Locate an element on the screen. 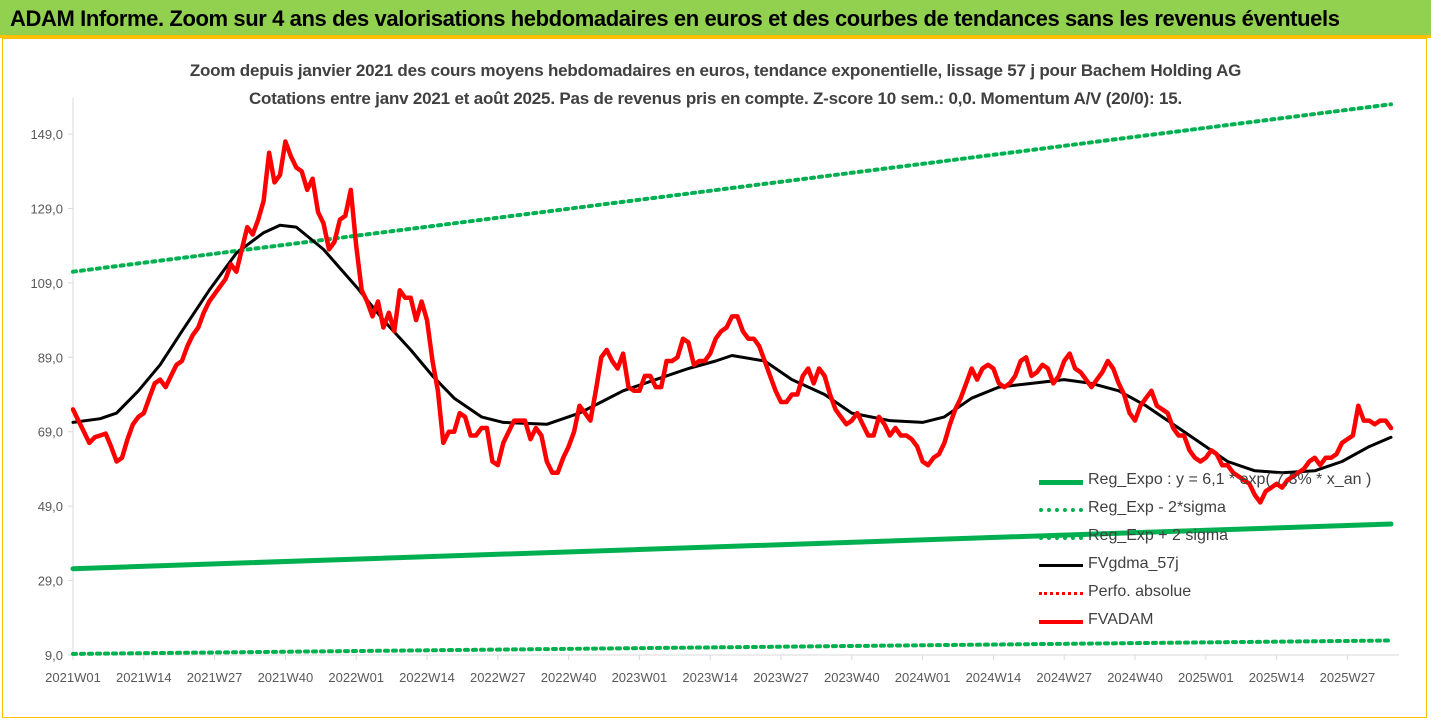 Image resolution: width=1431 pixels, height=721 pixels. x-tick-label: 2022W27 is located at coordinates (498, 677).